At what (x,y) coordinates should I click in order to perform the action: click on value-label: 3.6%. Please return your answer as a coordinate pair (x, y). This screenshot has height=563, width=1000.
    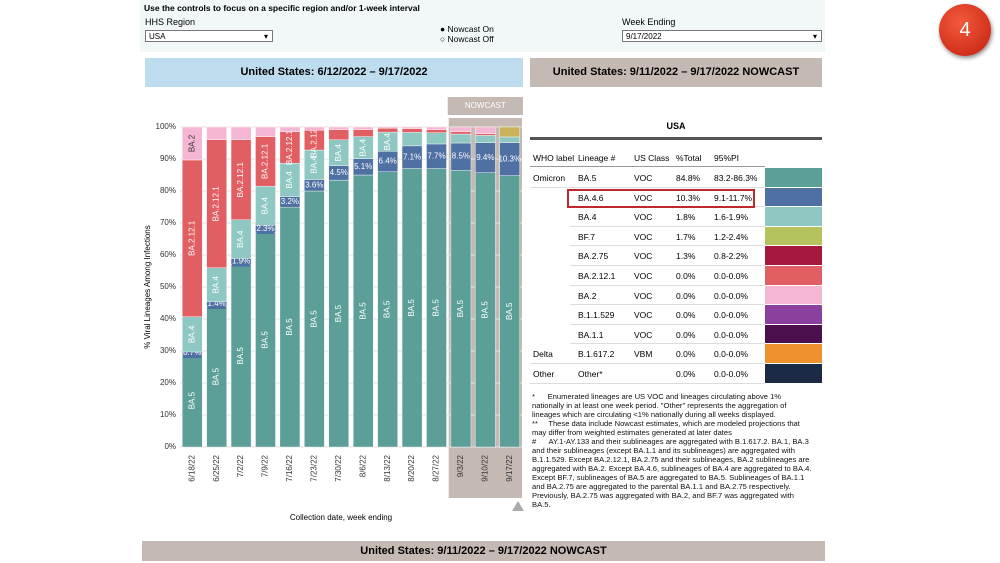
    Looking at the image, I should click on (314, 184).